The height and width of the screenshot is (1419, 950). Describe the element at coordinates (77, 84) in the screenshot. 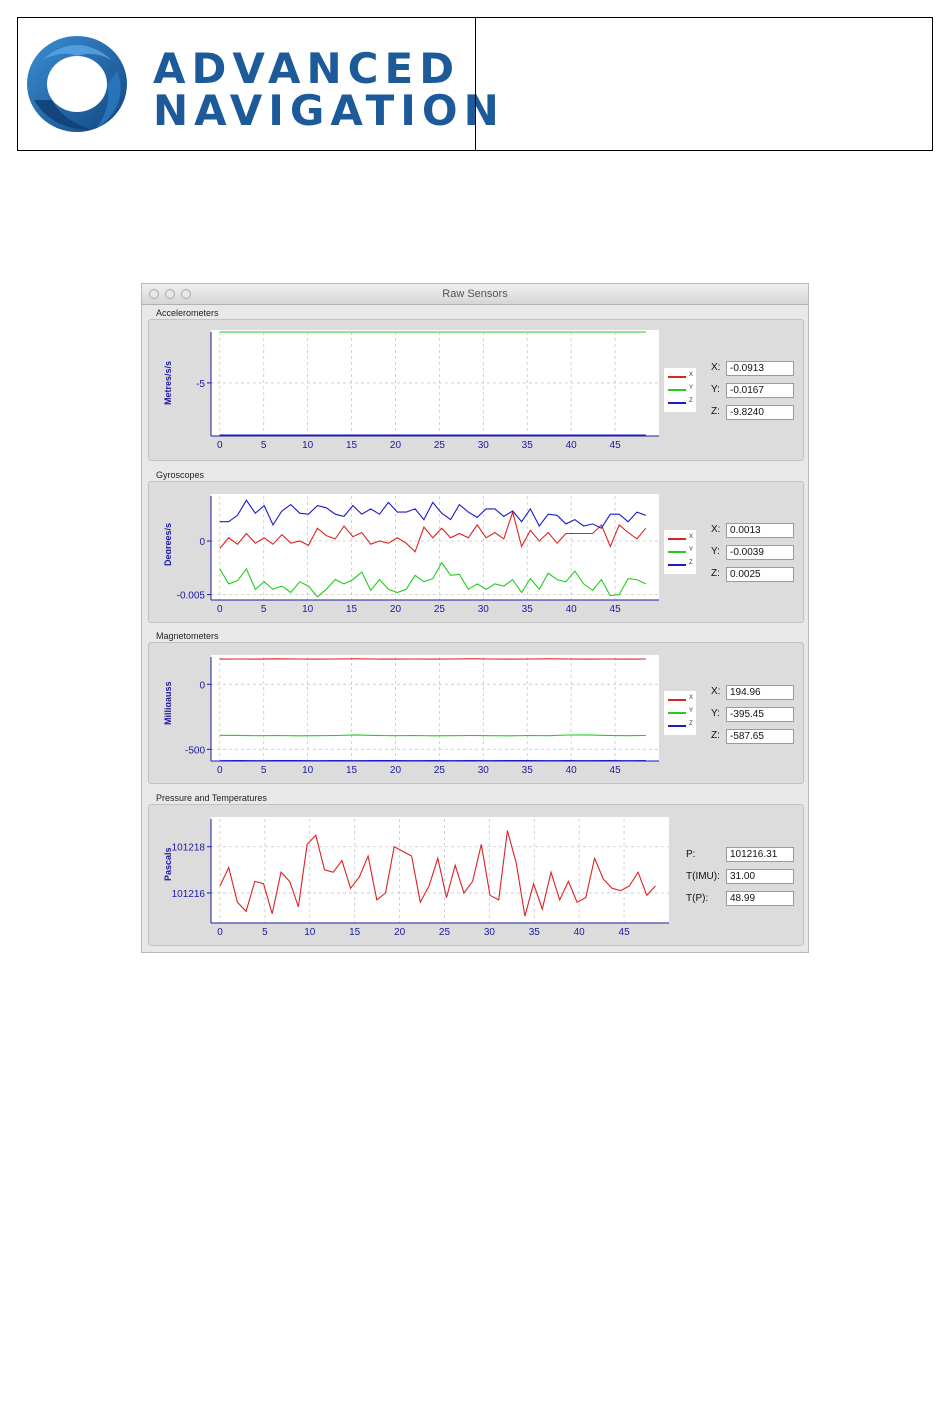

I see `advanced-navigation-logo-icon` at that location.